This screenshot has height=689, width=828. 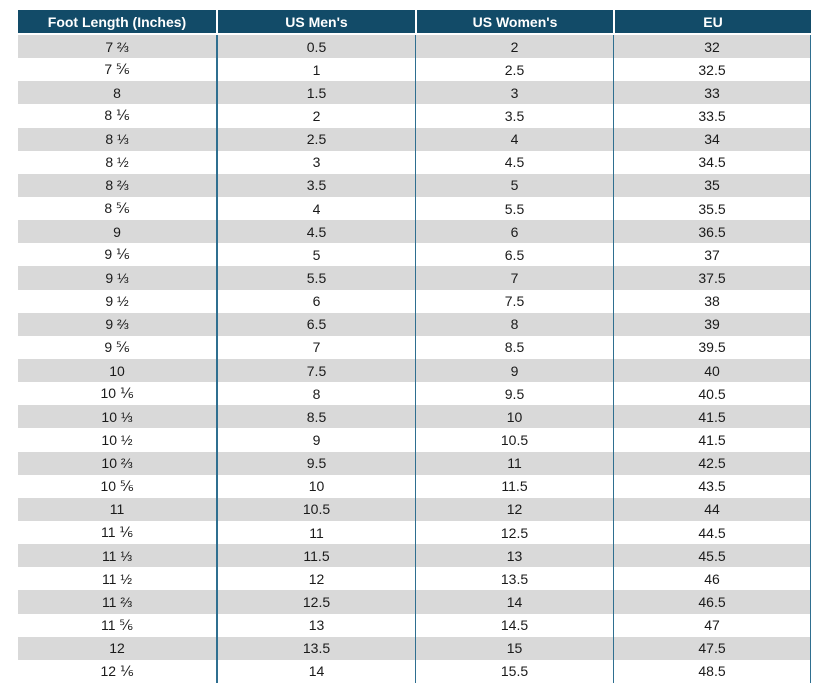 What do you see at coordinates (315, 162) in the screenshot?
I see `us-mens-cell: 3` at bounding box center [315, 162].